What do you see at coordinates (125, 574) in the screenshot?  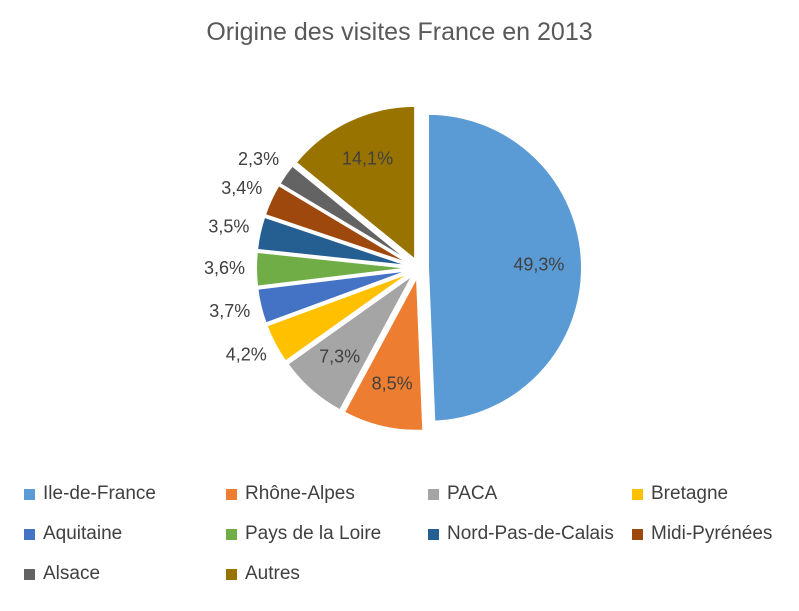 I see `legend-item: Alsace` at bounding box center [125, 574].